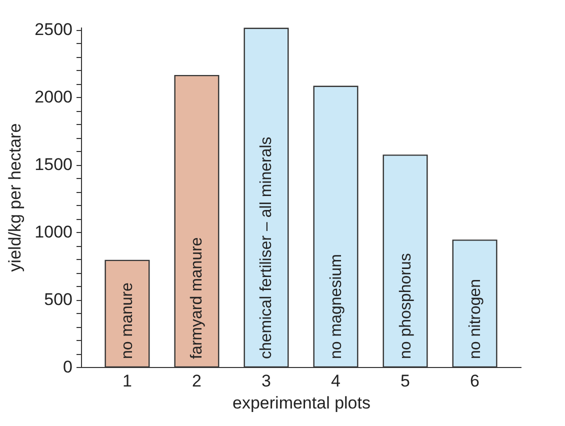 The image size is (565, 426). What do you see at coordinates (267, 247) in the screenshot?
I see `annotation: chemical fertiliser – all minerals` at bounding box center [267, 247].